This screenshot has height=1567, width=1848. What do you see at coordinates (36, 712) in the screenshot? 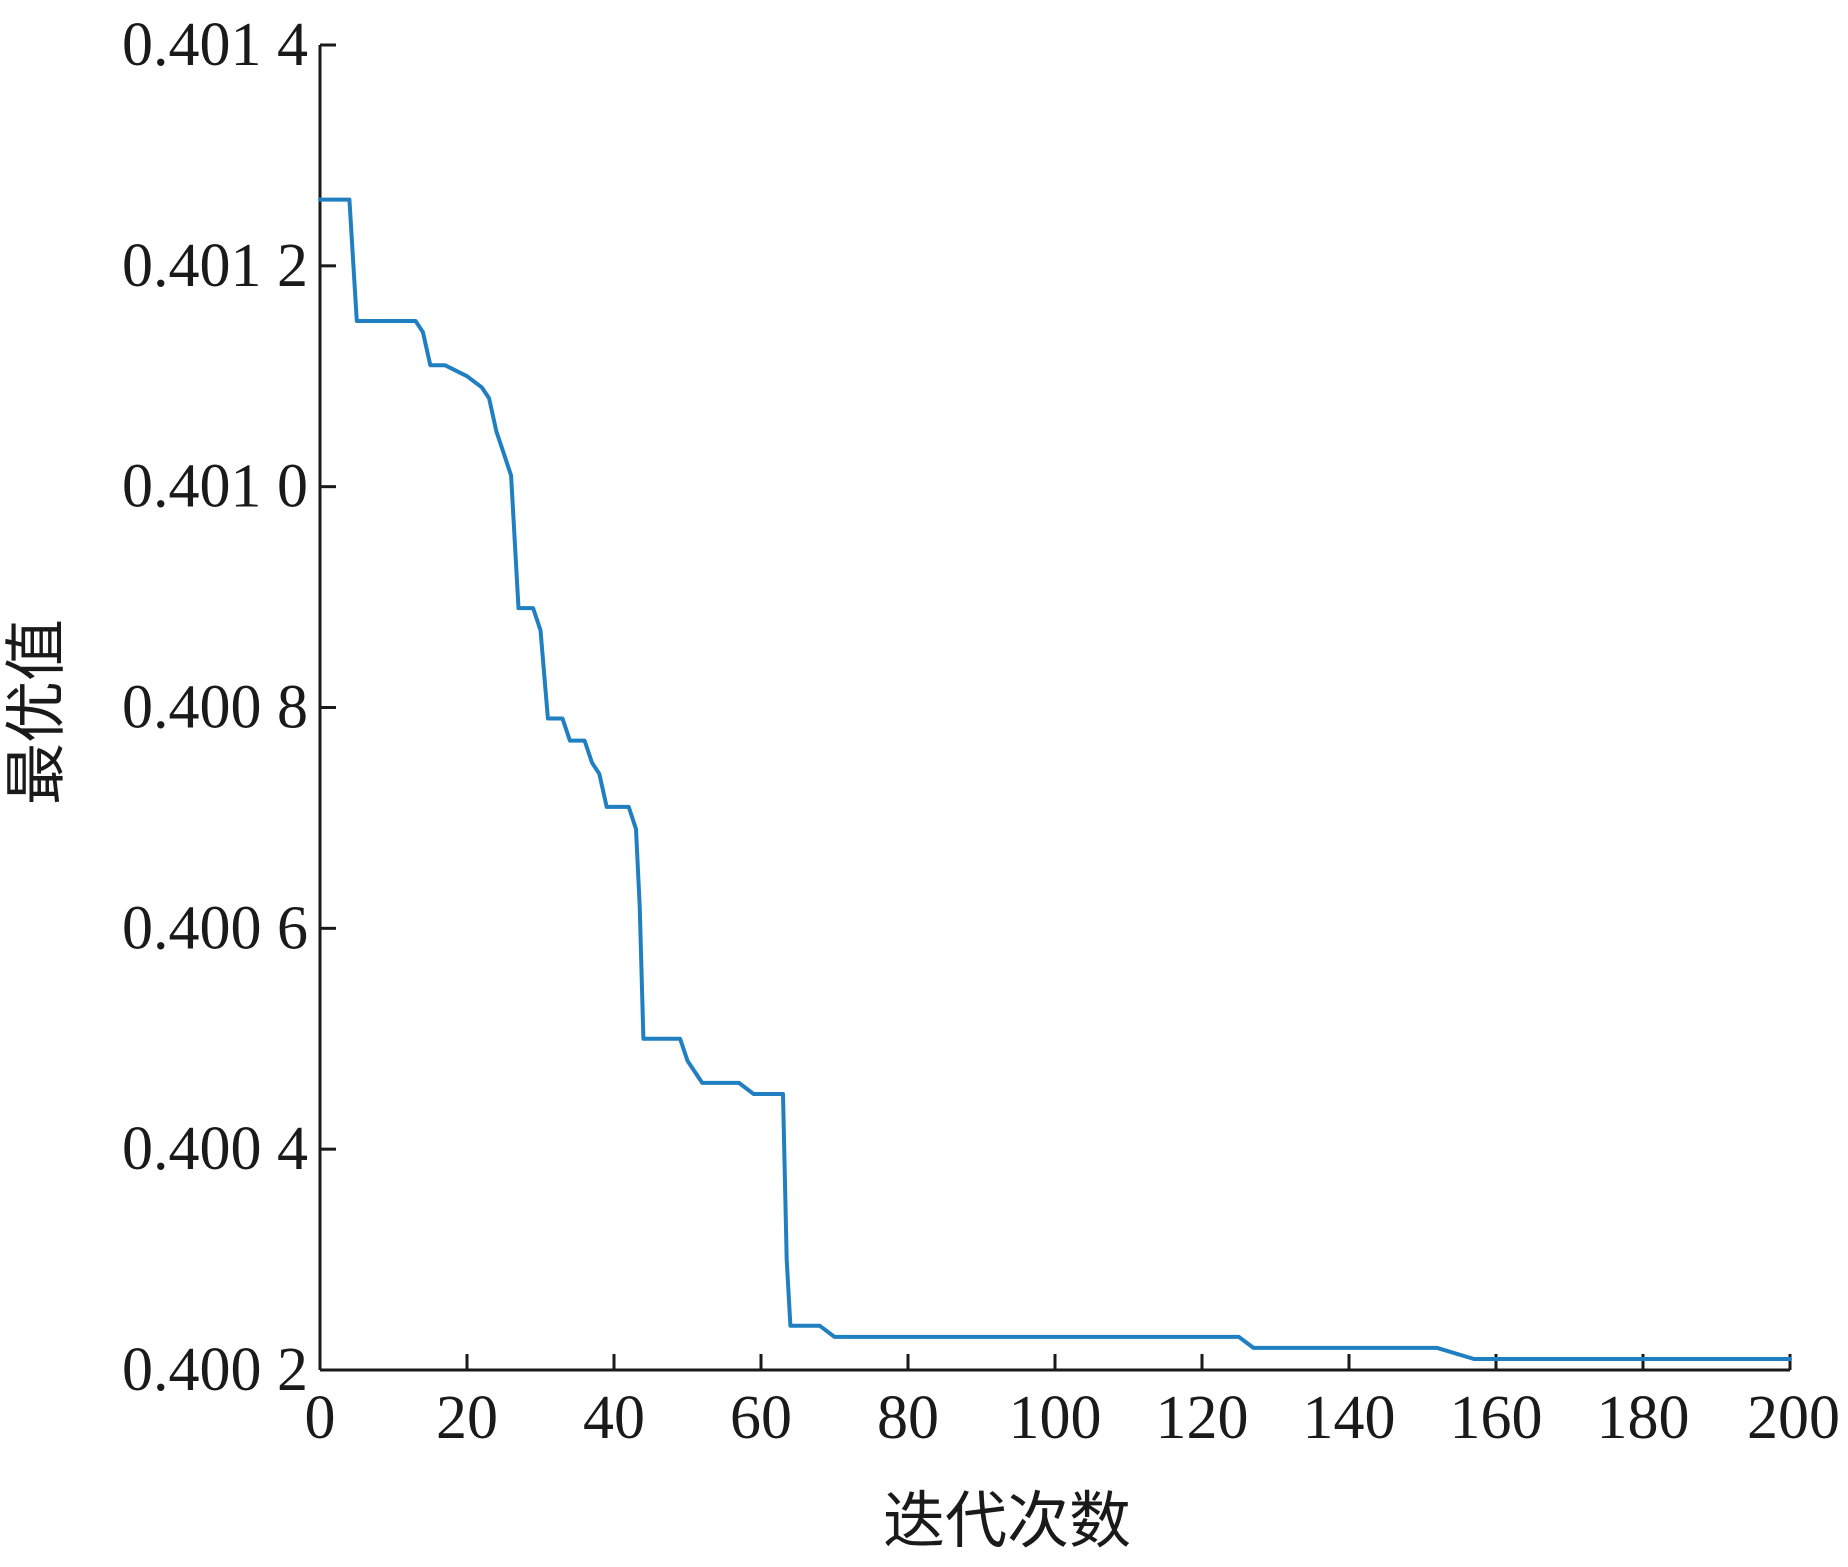
I see `y-axis-title: 最优值` at bounding box center [36, 712].